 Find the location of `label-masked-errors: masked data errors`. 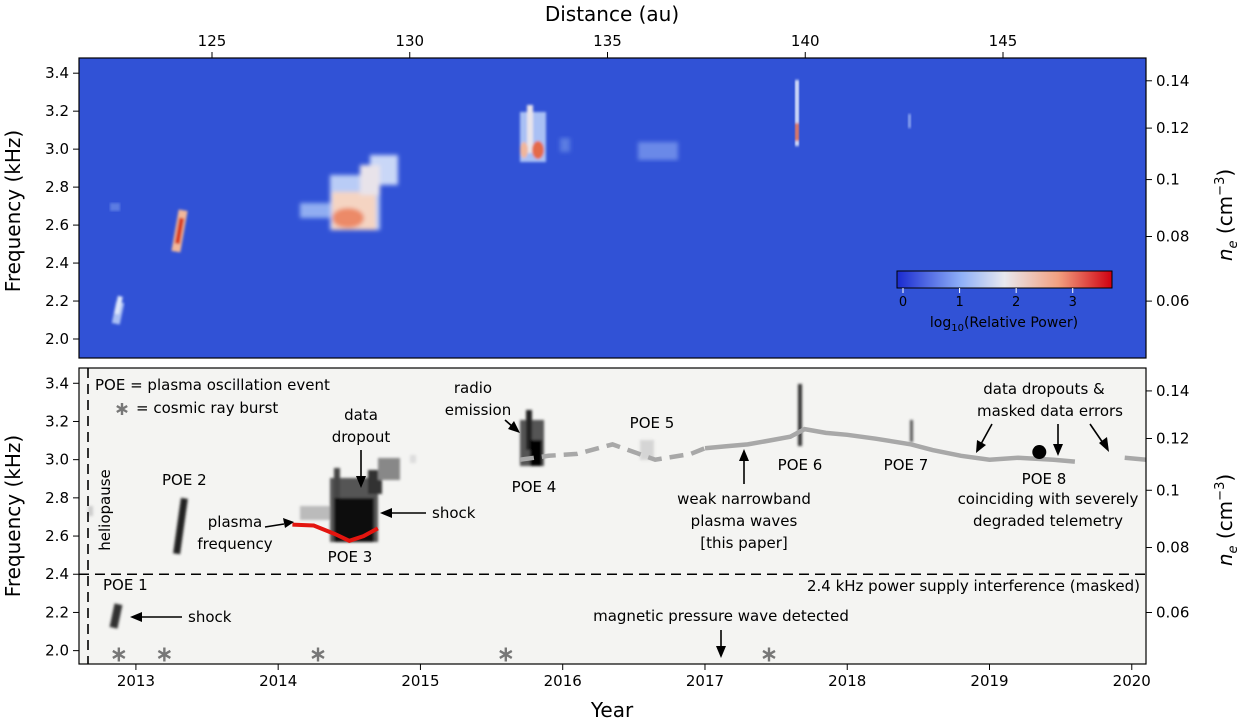

label-masked-errors: masked data errors is located at coordinates (1050, 411).